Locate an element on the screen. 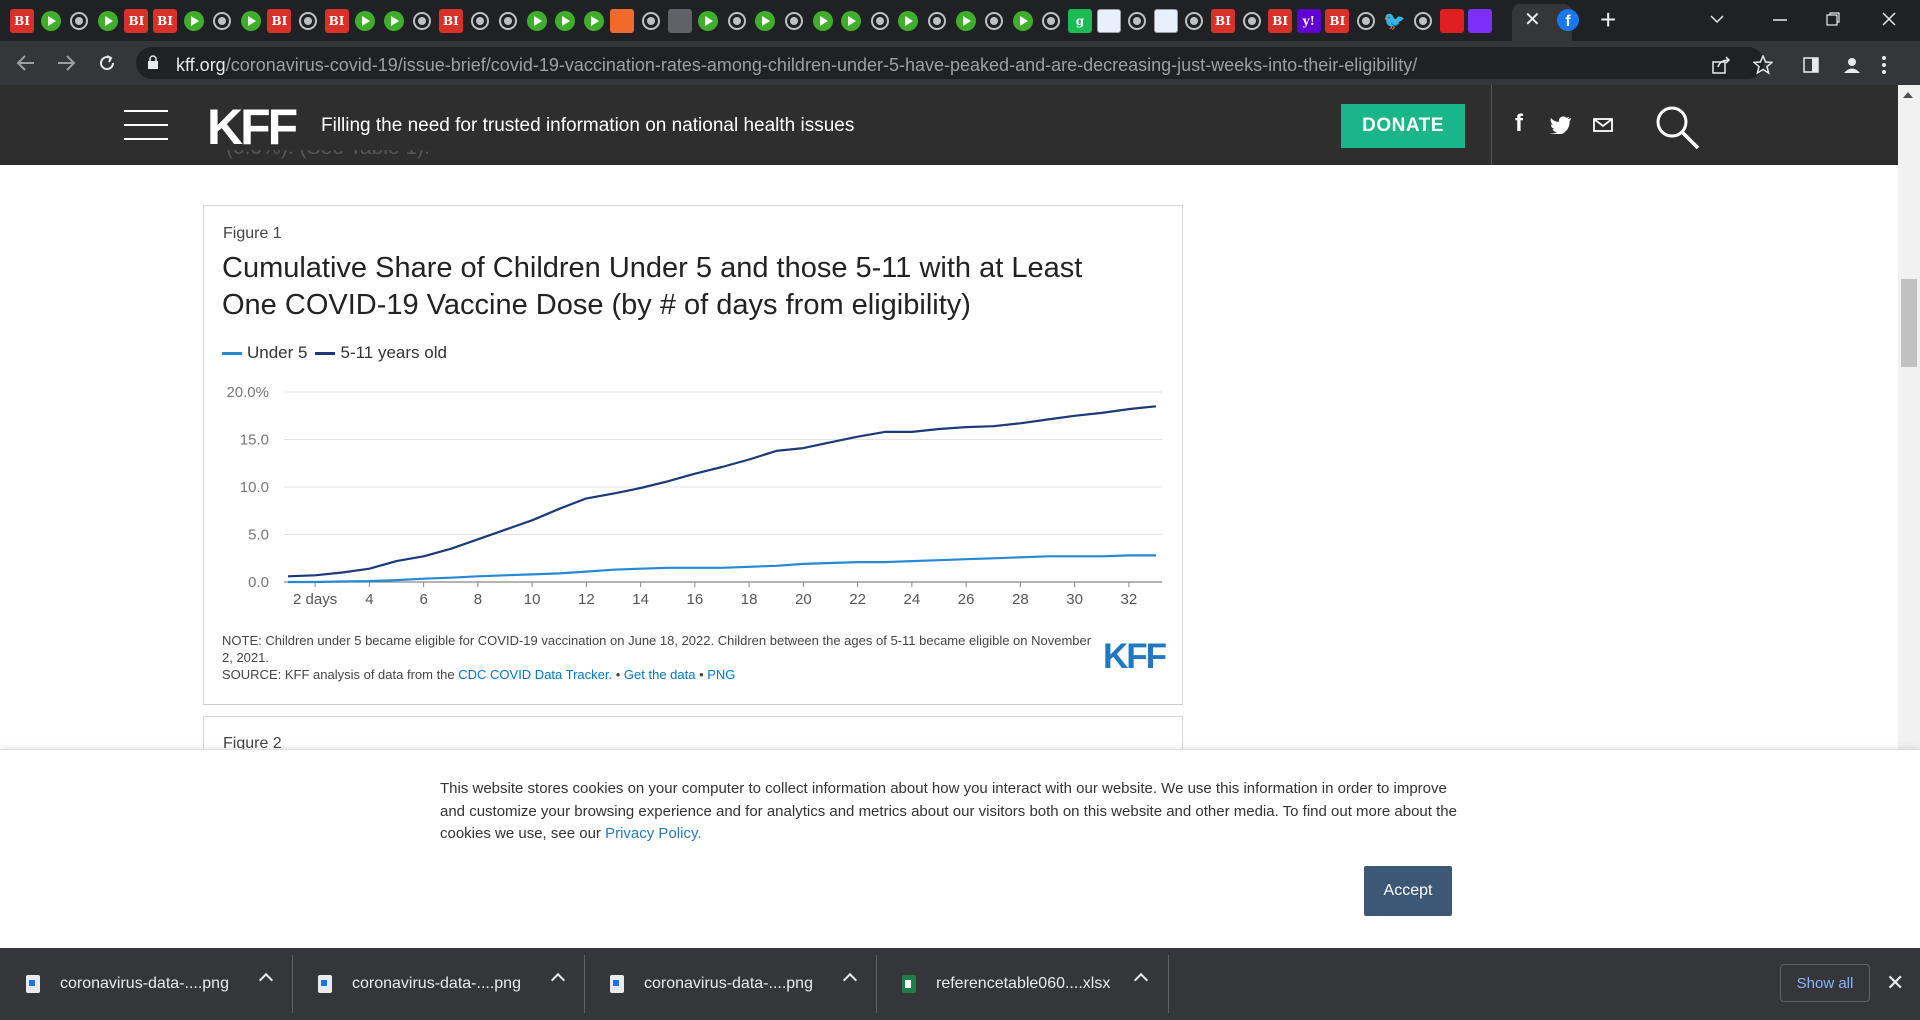 Image resolution: width=1920 pixels, height=1020 pixels. get-the-data-link: Get the data is located at coordinates (659, 674).